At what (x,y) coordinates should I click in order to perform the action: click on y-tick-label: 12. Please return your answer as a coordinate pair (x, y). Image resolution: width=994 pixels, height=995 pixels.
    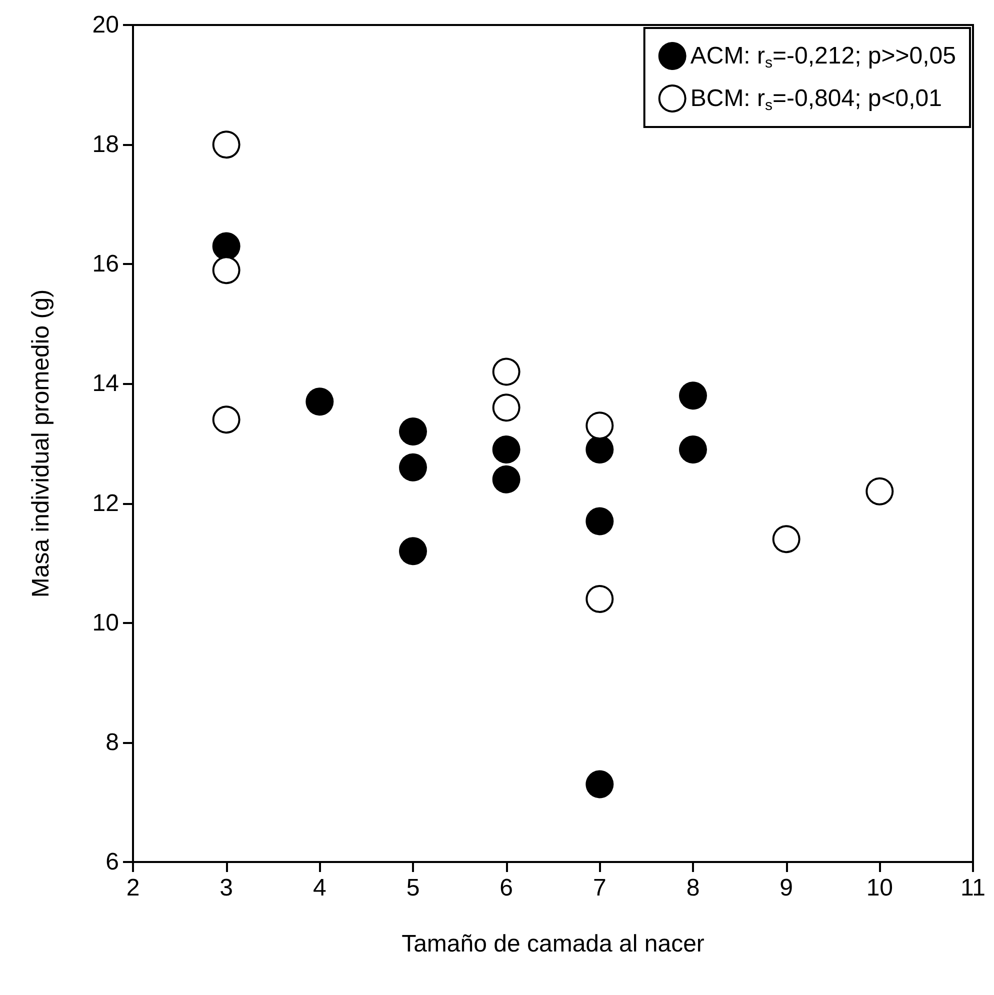
    Looking at the image, I should click on (105, 503).